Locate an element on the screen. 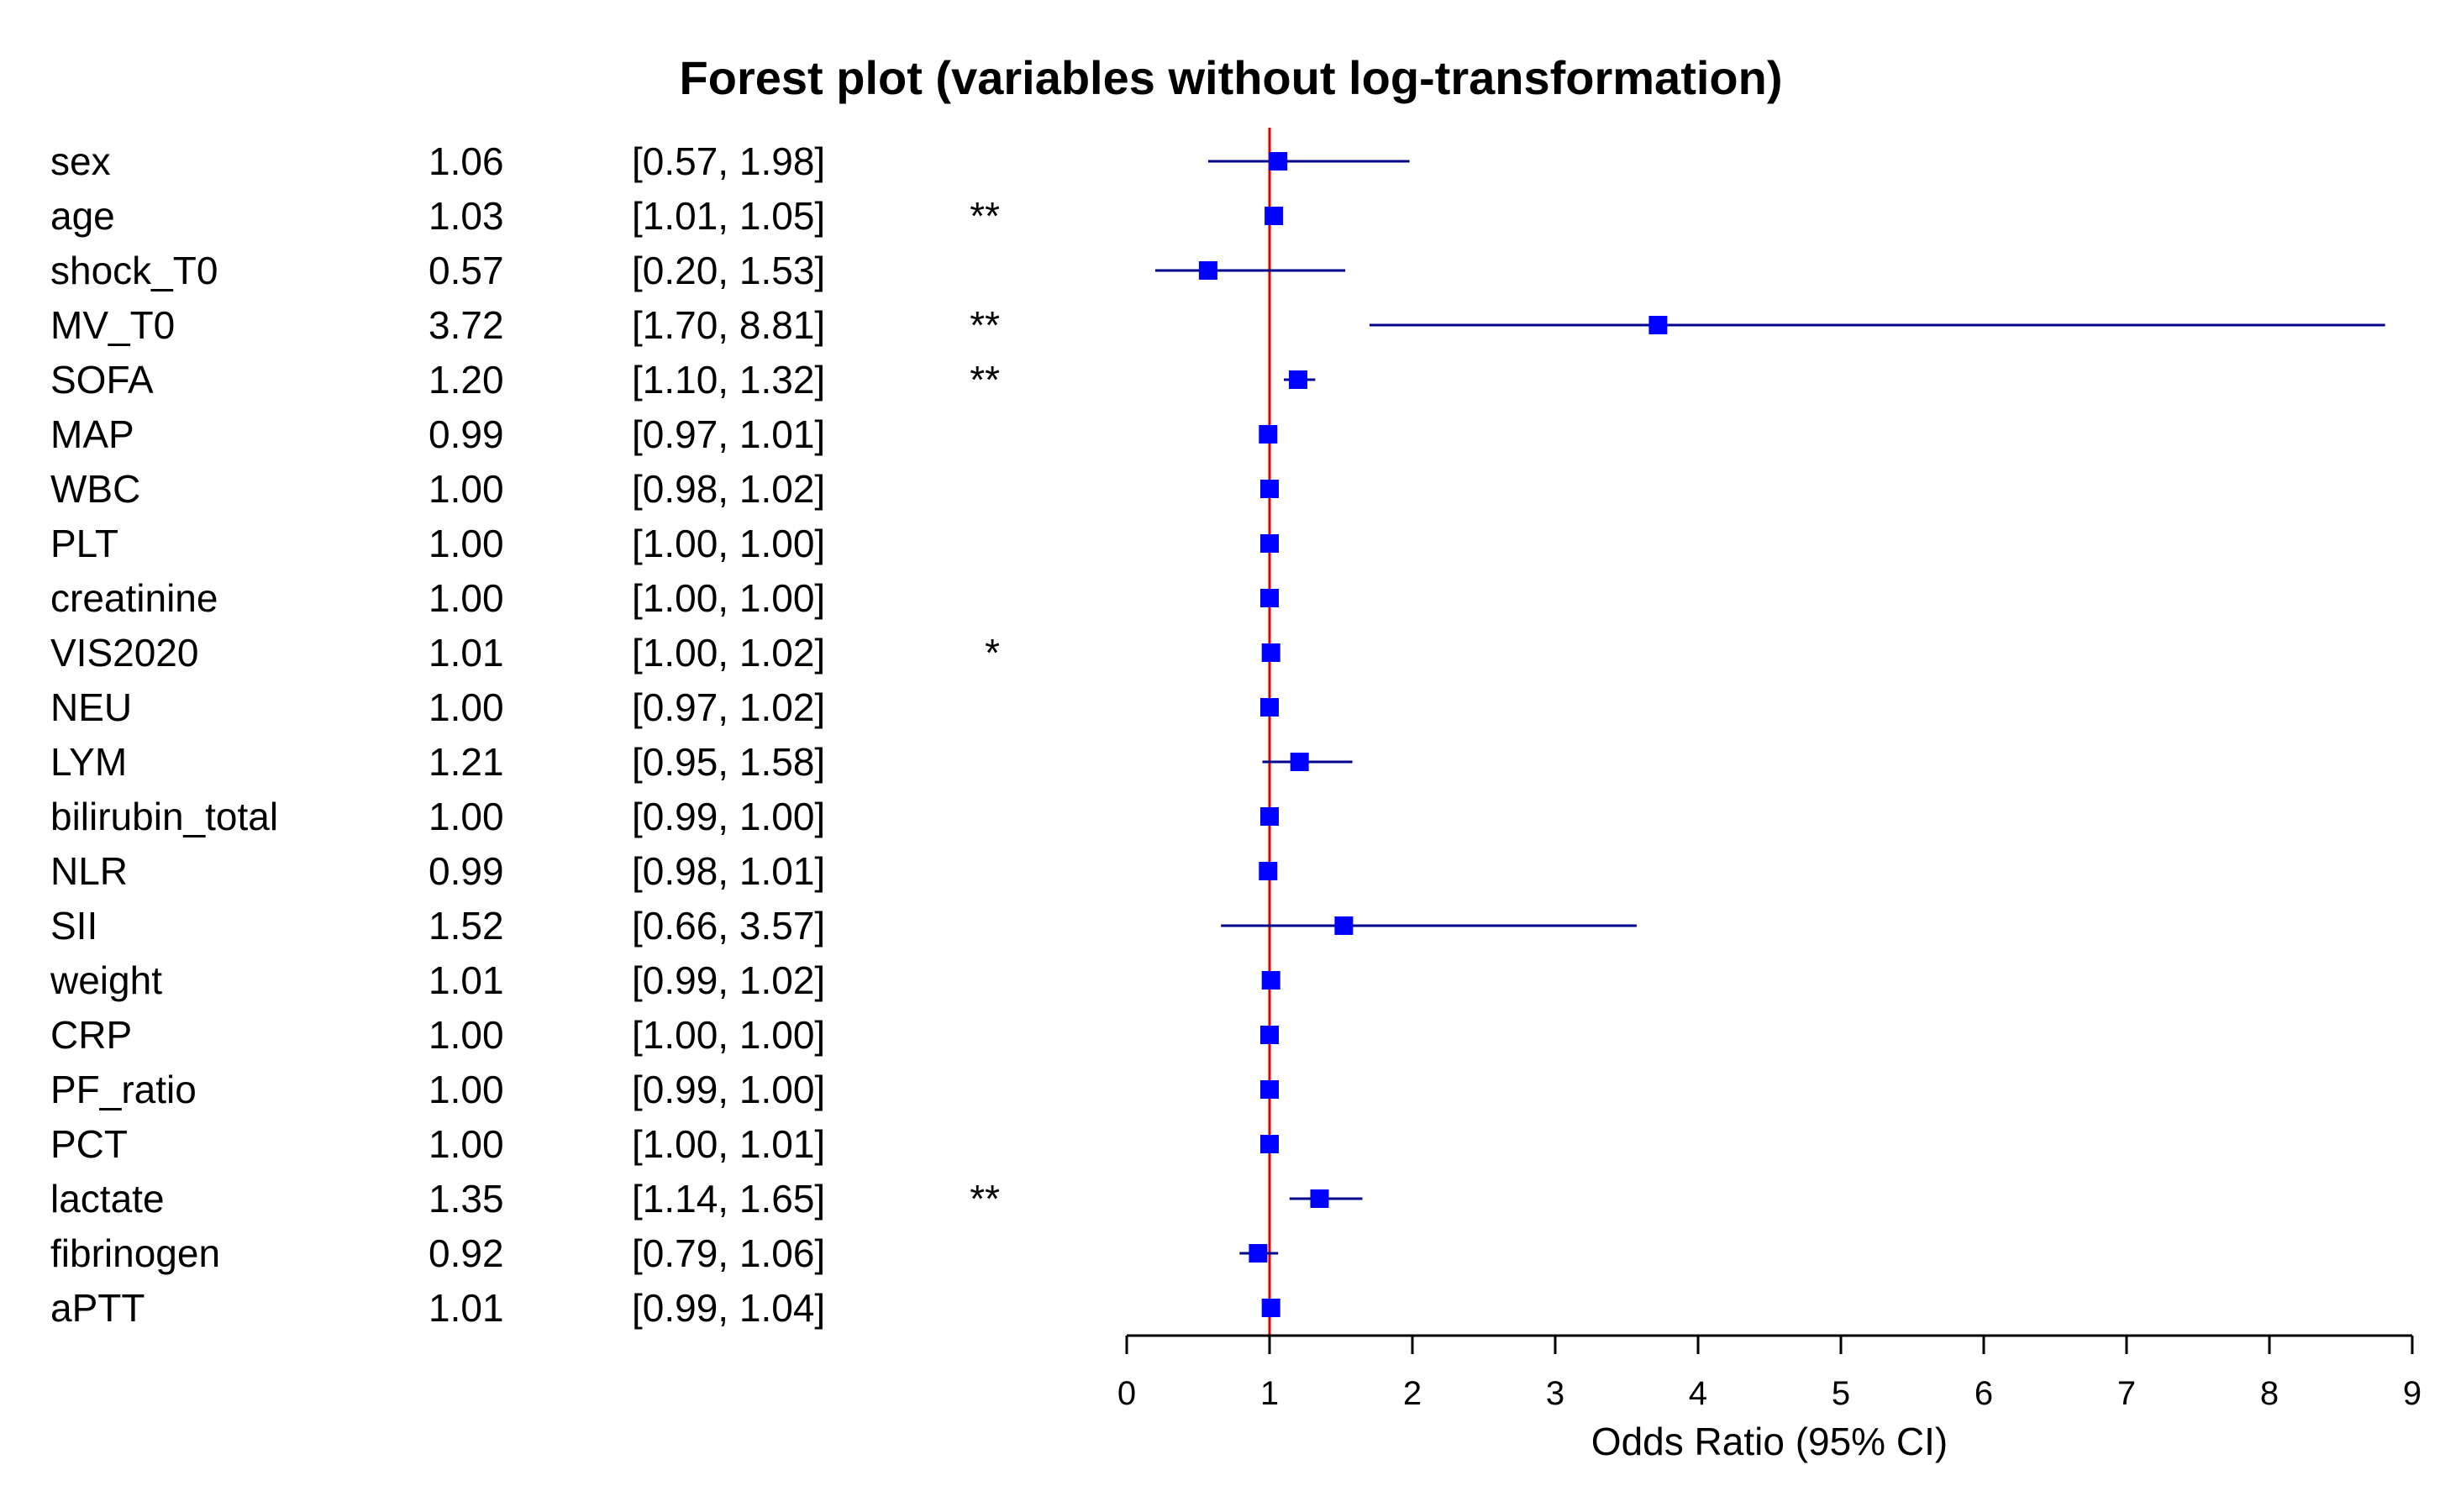 This screenshot has height=1512, width=2445. x-tick-label: 6 is located at coordinates (1983, 1393).